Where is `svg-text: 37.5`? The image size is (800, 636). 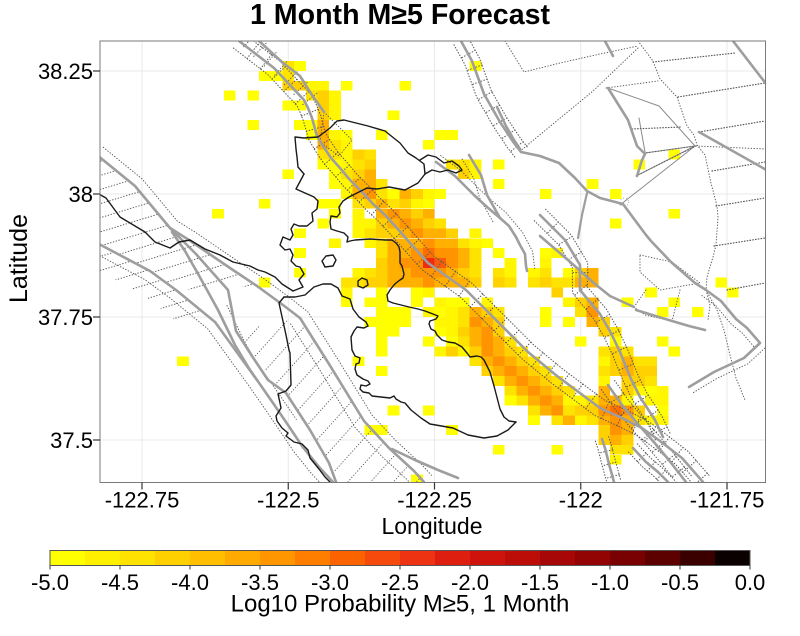
svg-text: 37.5 is located at coordinates (71, 440).